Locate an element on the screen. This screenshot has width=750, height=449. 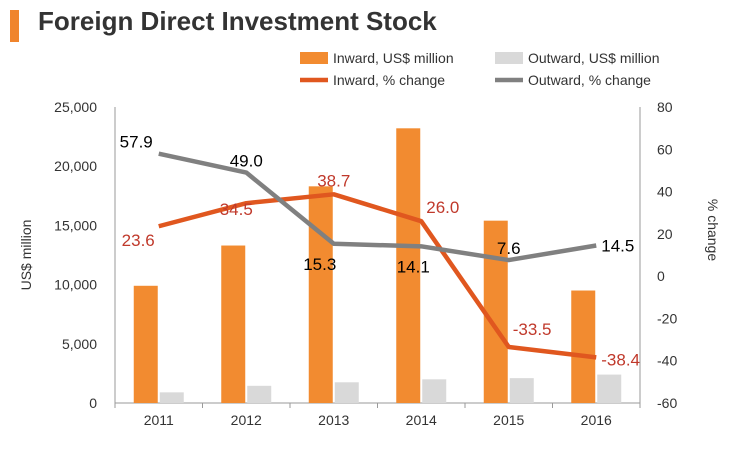
x-tick-label: 2012 is located at coordinates (246, 420).